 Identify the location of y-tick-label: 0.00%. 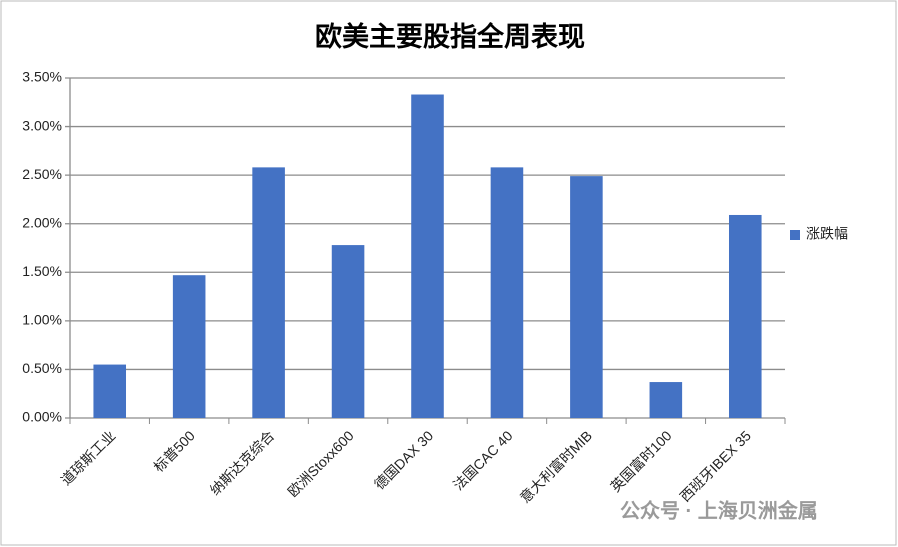
(42, 417).